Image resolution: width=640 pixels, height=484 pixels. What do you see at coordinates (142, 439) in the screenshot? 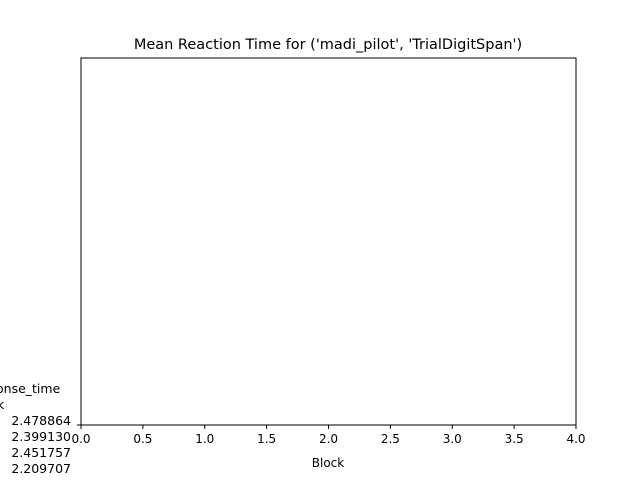
I see `x-tick-label: 0.5` at bounding box center [142, 439].